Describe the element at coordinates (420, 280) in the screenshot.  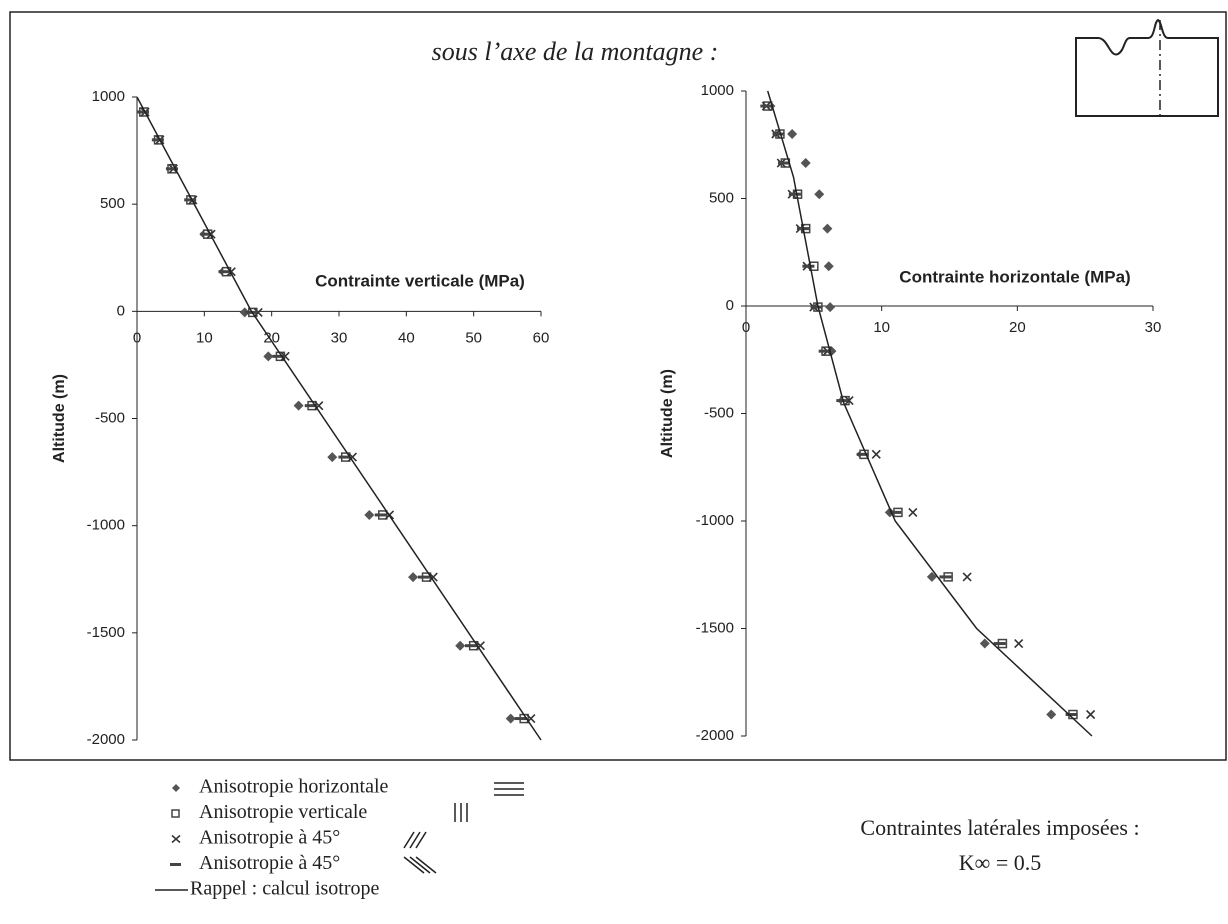
I see `x-axis-title: Contrainte verticale (MPa)` at that location.